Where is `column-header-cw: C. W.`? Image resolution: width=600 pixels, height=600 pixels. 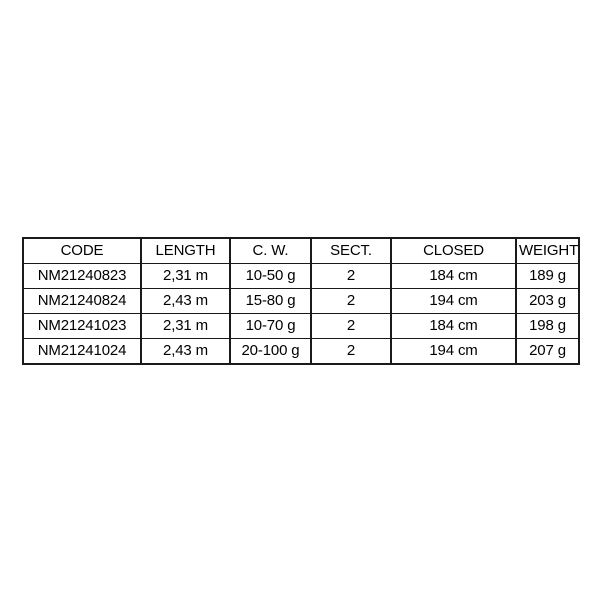 column-header-cw: C. W. is located at coordinates (270, 250).